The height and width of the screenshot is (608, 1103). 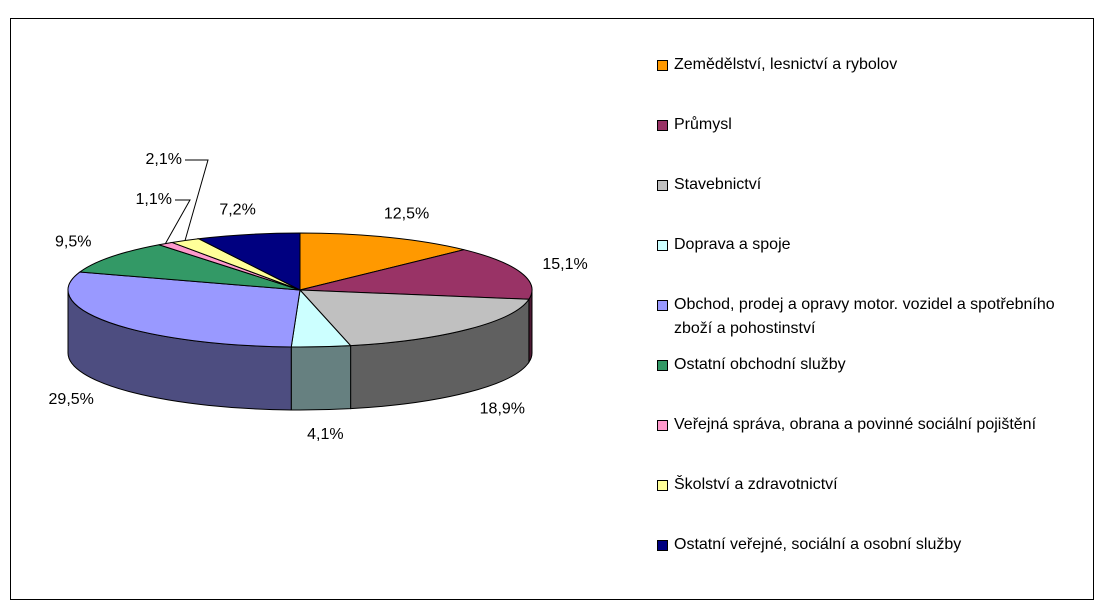 What do you see at coordinates (502, 409) in the screenshot?
I see `data-label: 18,9%` at bounding box center [502, 409].